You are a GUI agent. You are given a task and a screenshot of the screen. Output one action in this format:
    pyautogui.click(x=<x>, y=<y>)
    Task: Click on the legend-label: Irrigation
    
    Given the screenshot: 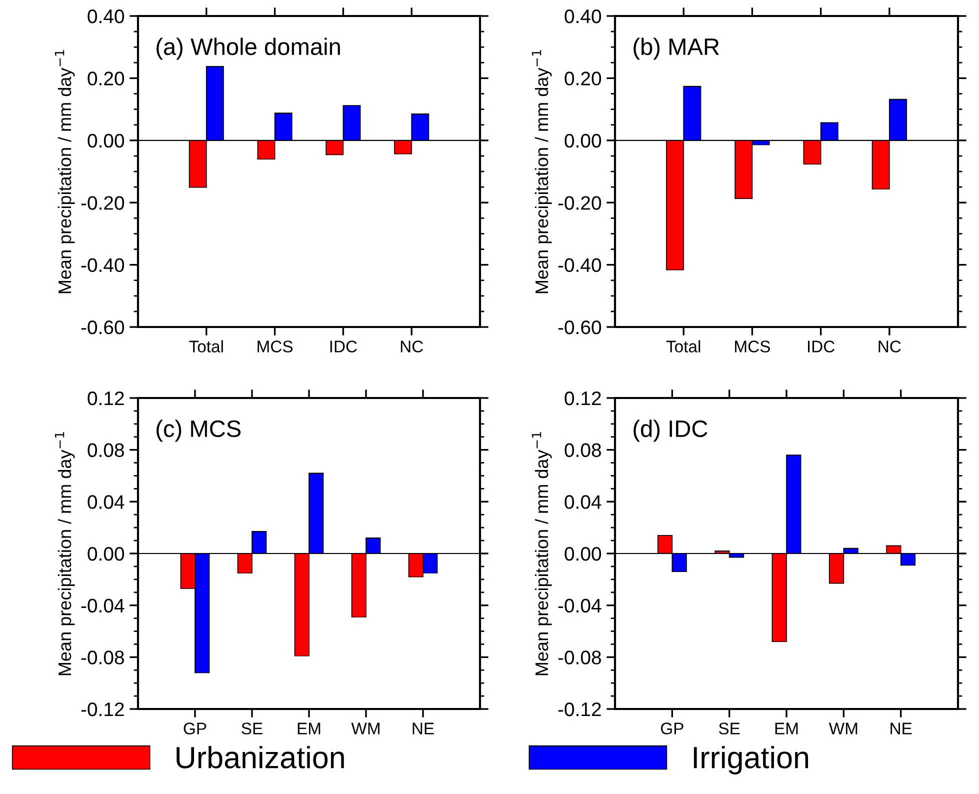 What is the action you would take?
    pyautogui.click(x=751, y=760)
    